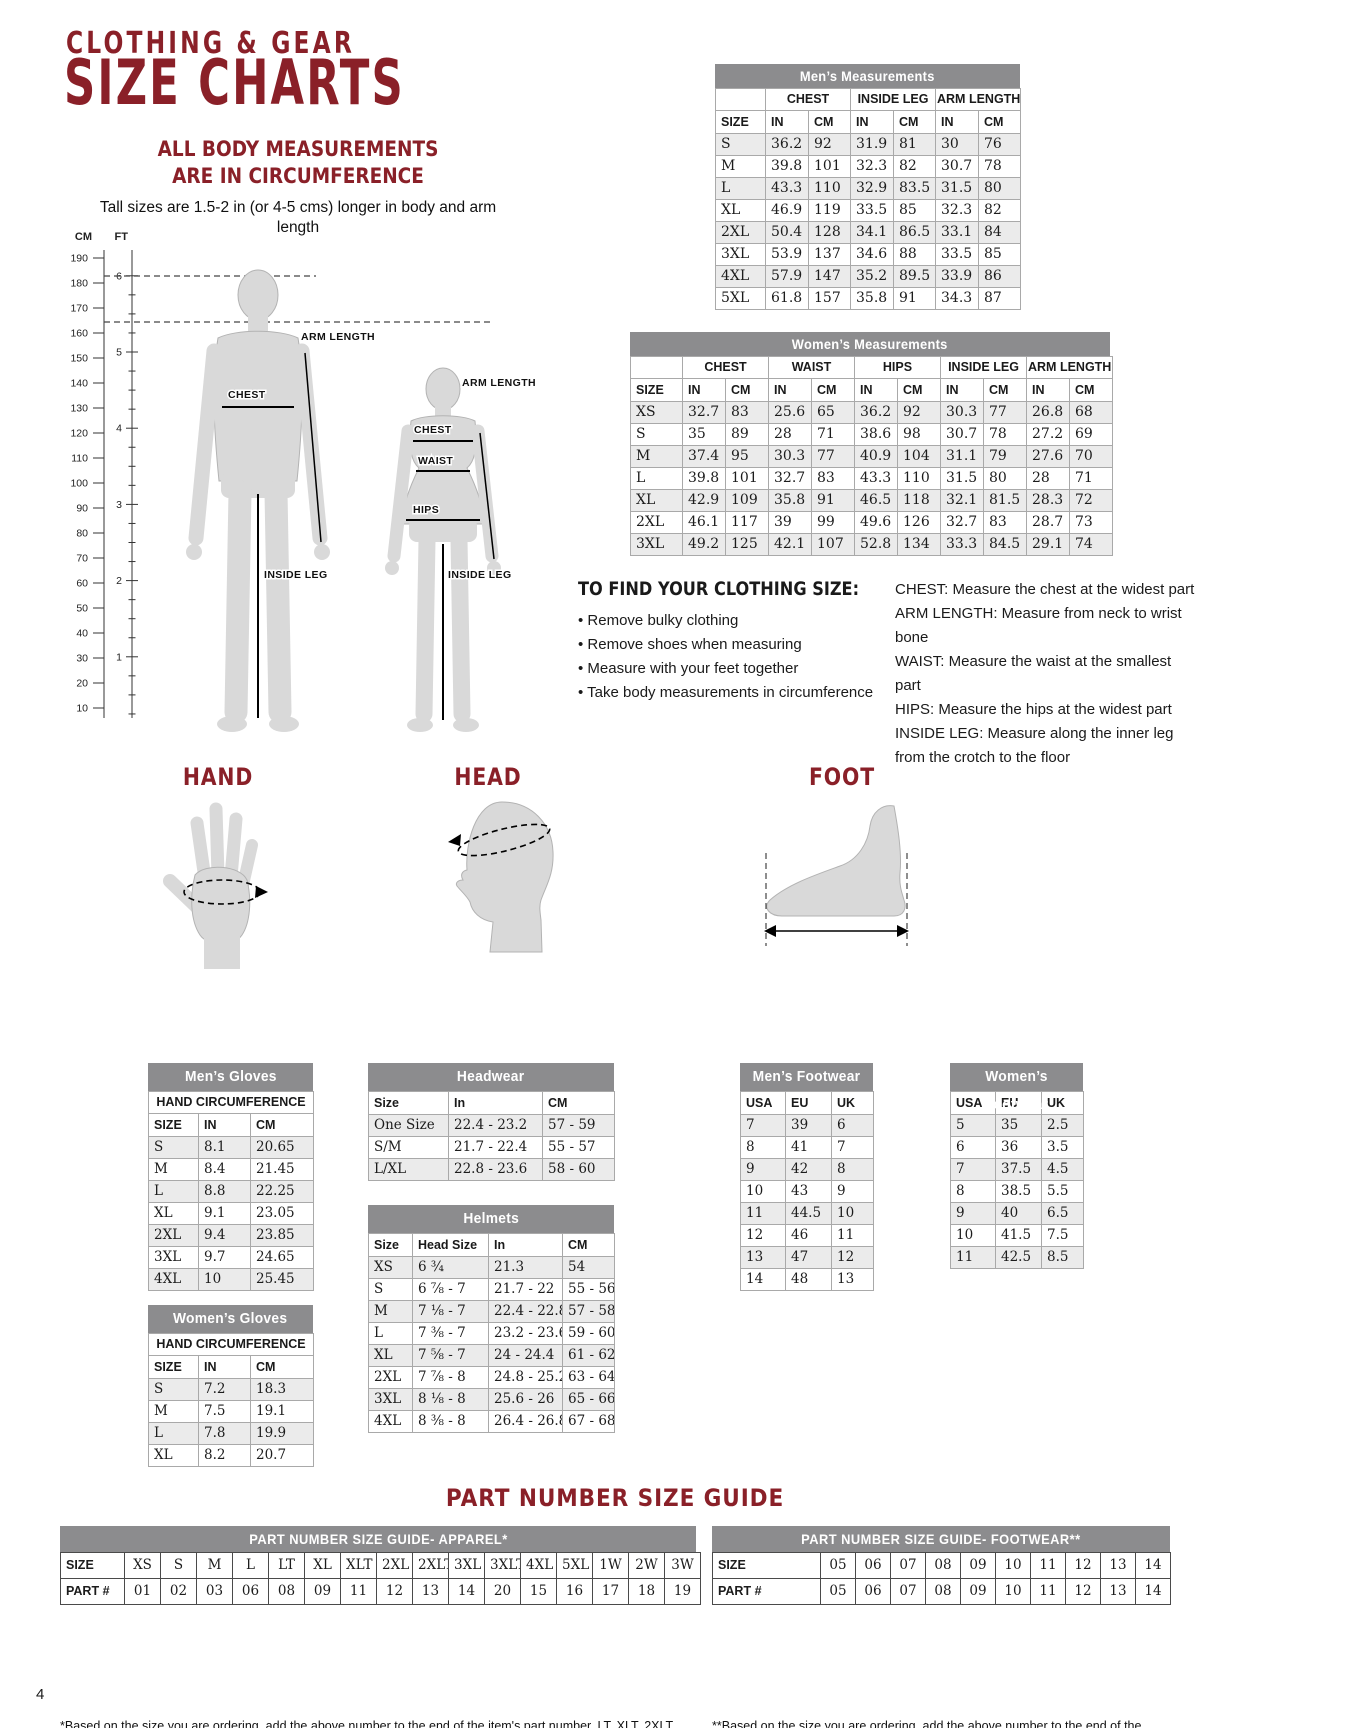  I want to click on table-cell: 65 - 66, so click(588, 1399).